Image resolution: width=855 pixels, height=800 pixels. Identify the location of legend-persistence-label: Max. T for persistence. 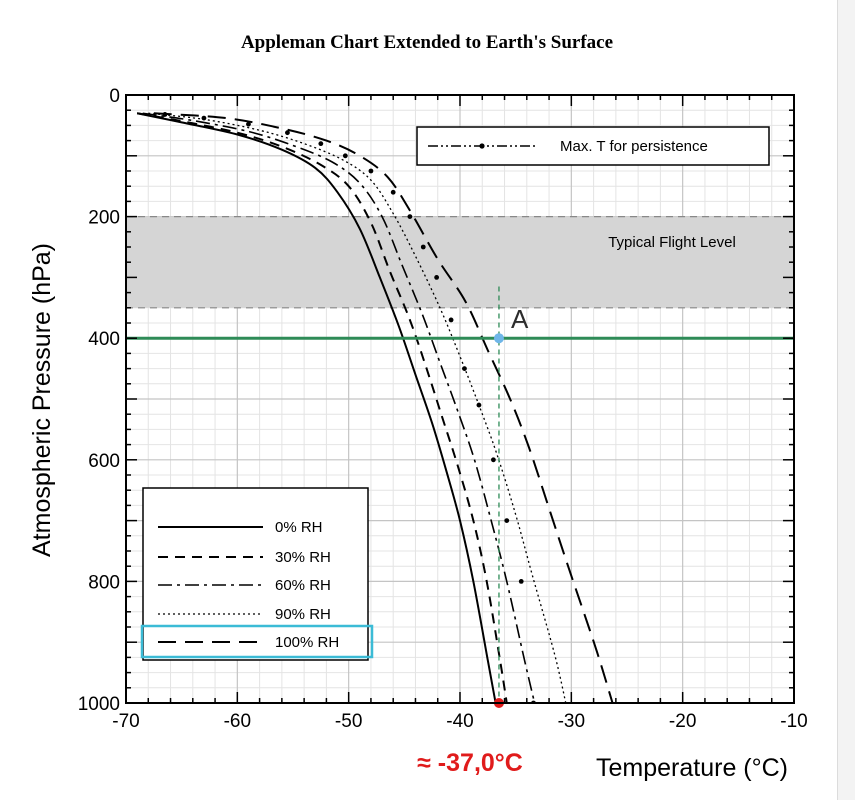
(634, 146).